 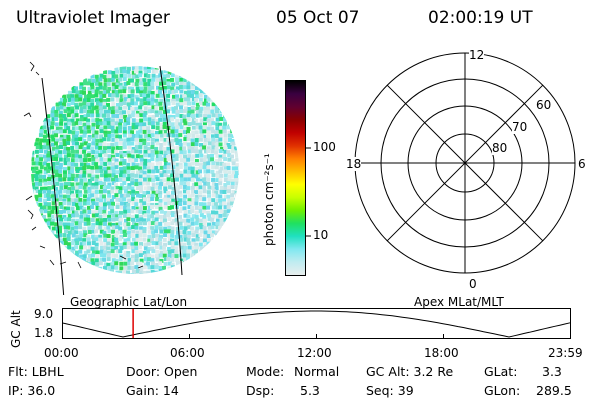 What do you see at coordinates (480, 18) in the screenshot?
I see `observation-time: 02:00:19 UT` at bounding box center [480, 18].